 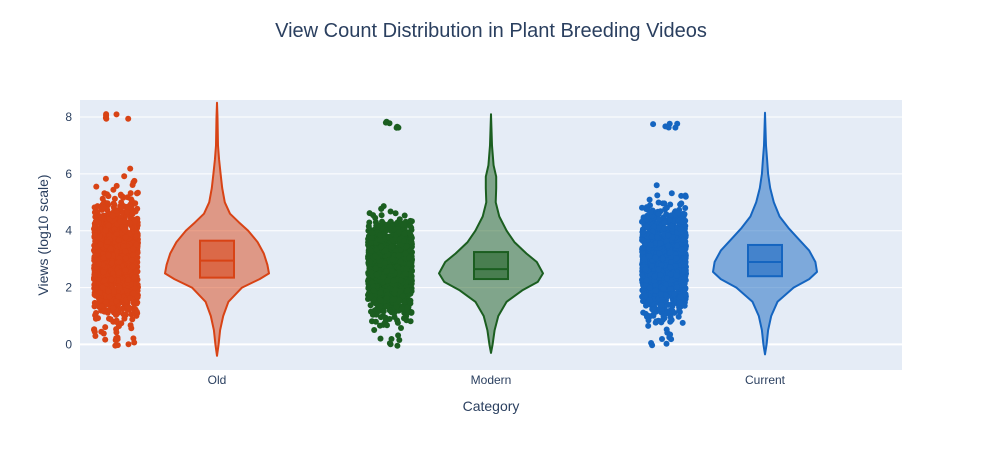 I want to click on y-tick-label: 2, so click(x=68, y=288).